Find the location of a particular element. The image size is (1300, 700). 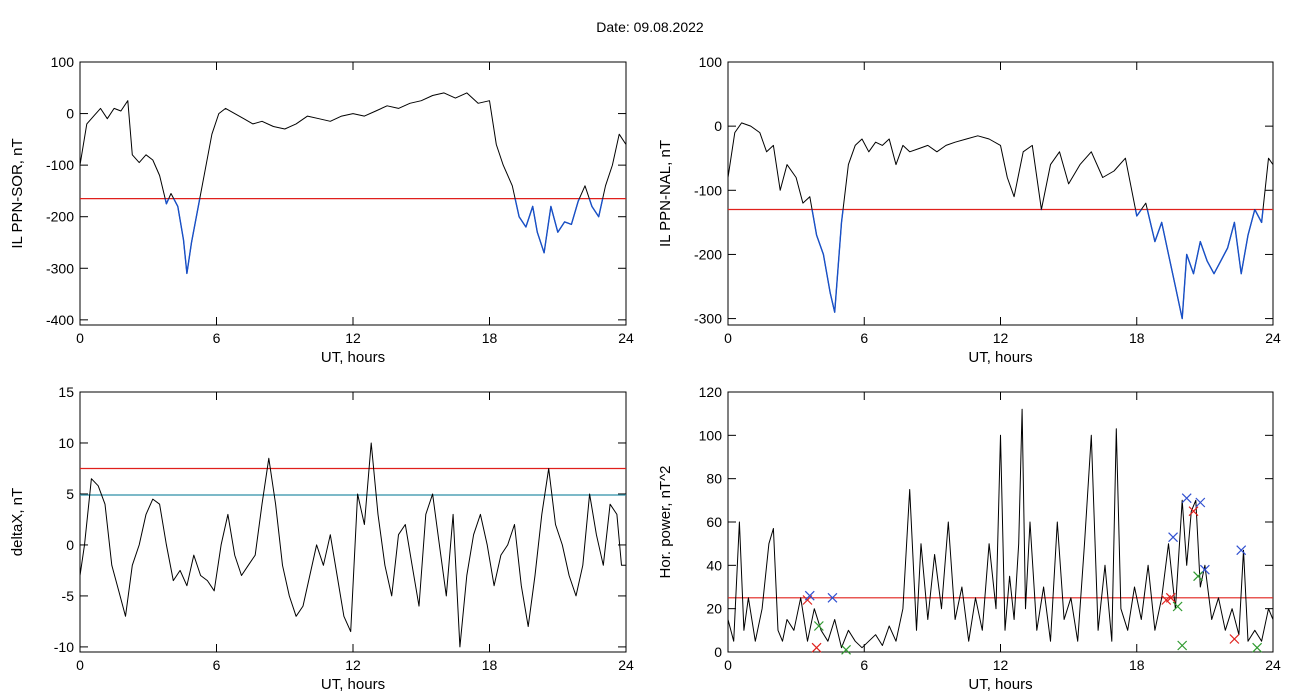

y-tick-label: 20 is located at coordinates (714, 609).